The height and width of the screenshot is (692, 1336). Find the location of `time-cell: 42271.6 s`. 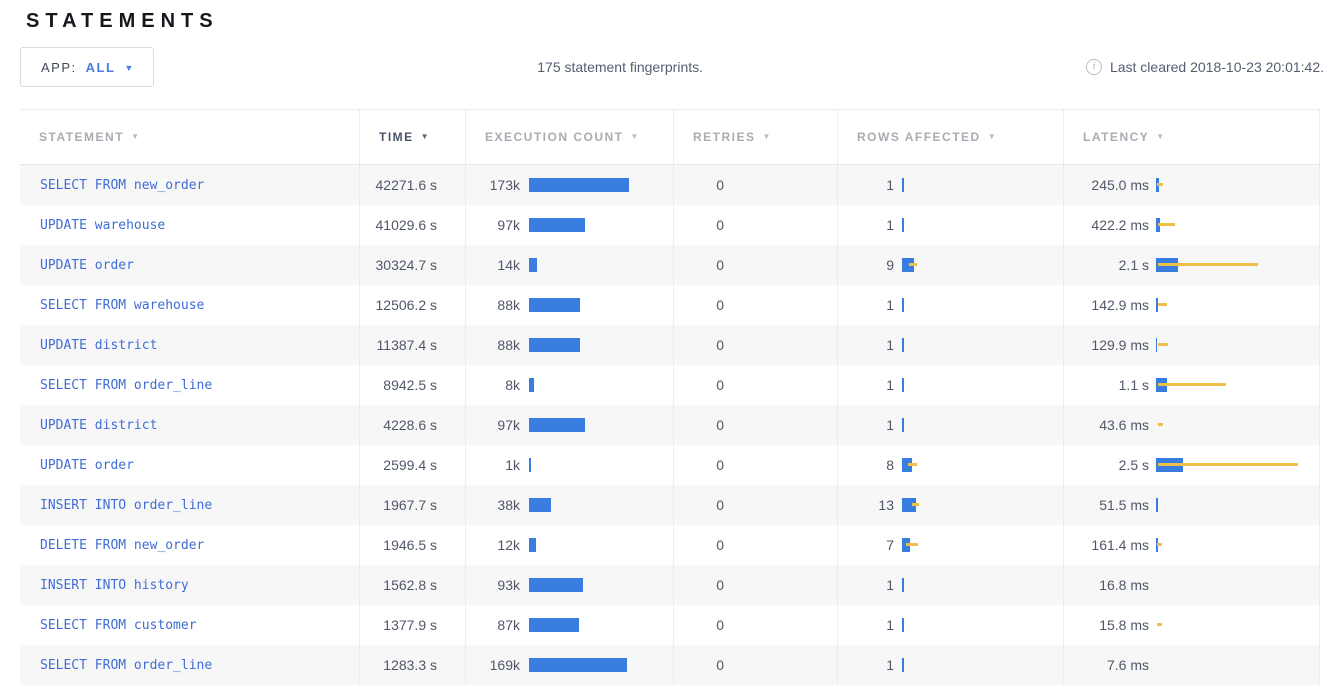

time-cell: 42271.6 s is located at coordinates (413, 185).